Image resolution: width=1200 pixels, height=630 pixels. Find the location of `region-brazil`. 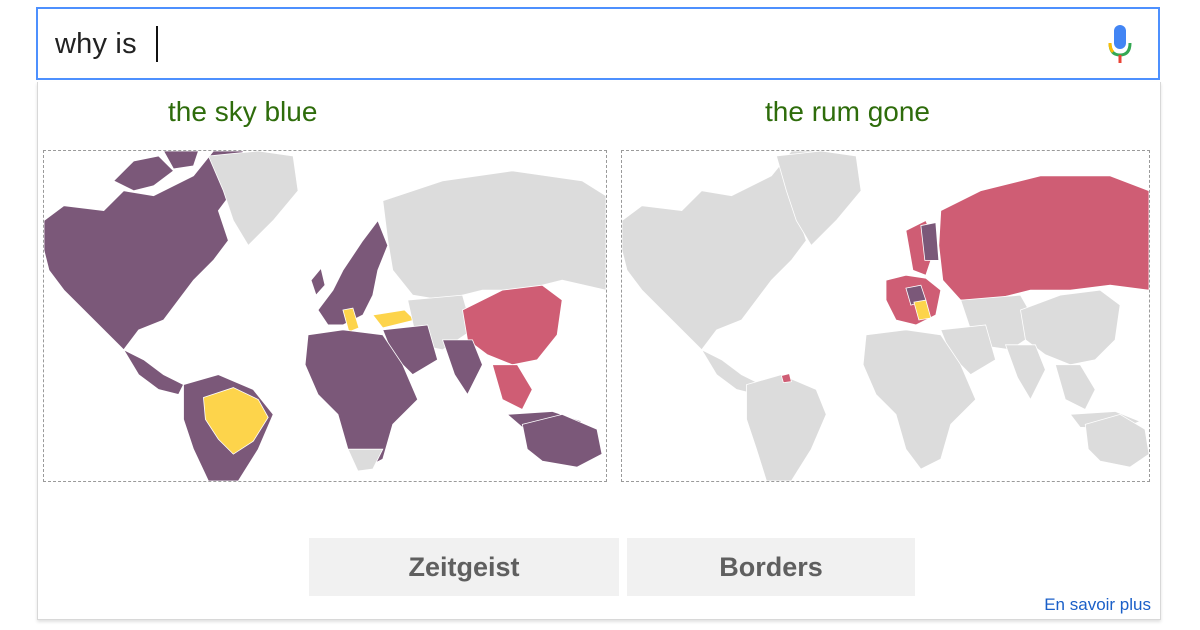

region-brazil is located at coordinates (236, 421).